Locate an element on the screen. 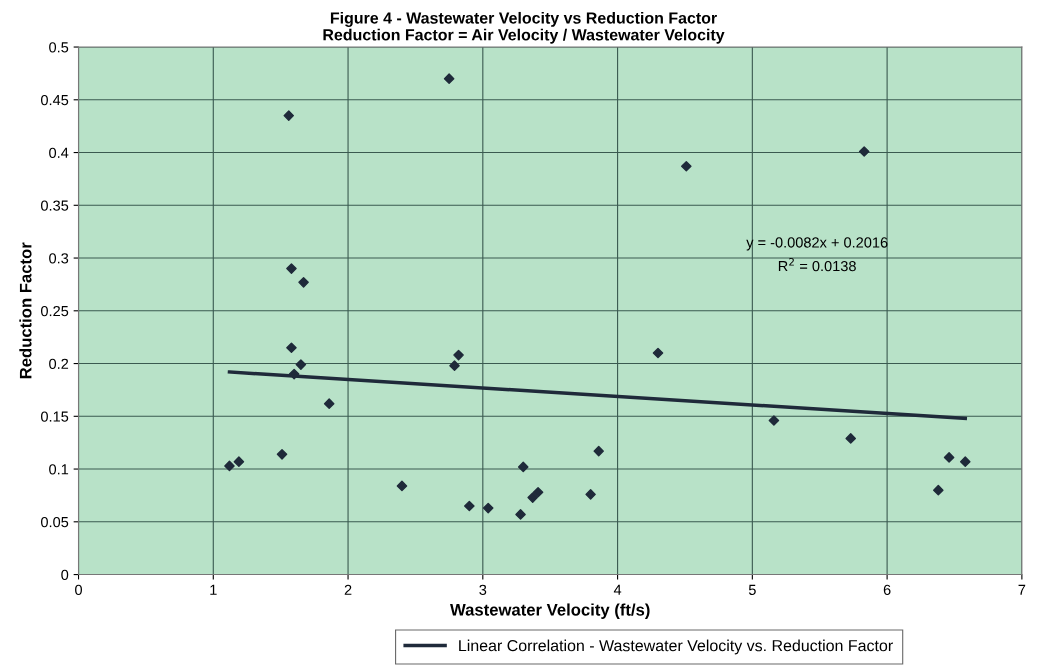 This screenshot has height=672, width=1047. x-tick-label: 2 is located at coordinates (348, 589).